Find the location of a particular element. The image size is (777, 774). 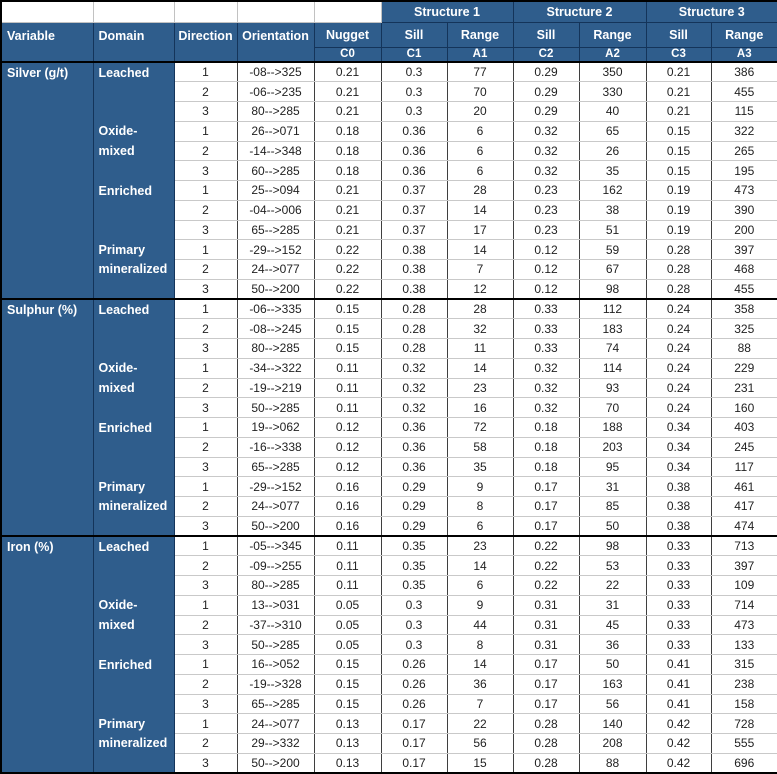

cell-range-a2: 45 is located at coordinates (612, 625).